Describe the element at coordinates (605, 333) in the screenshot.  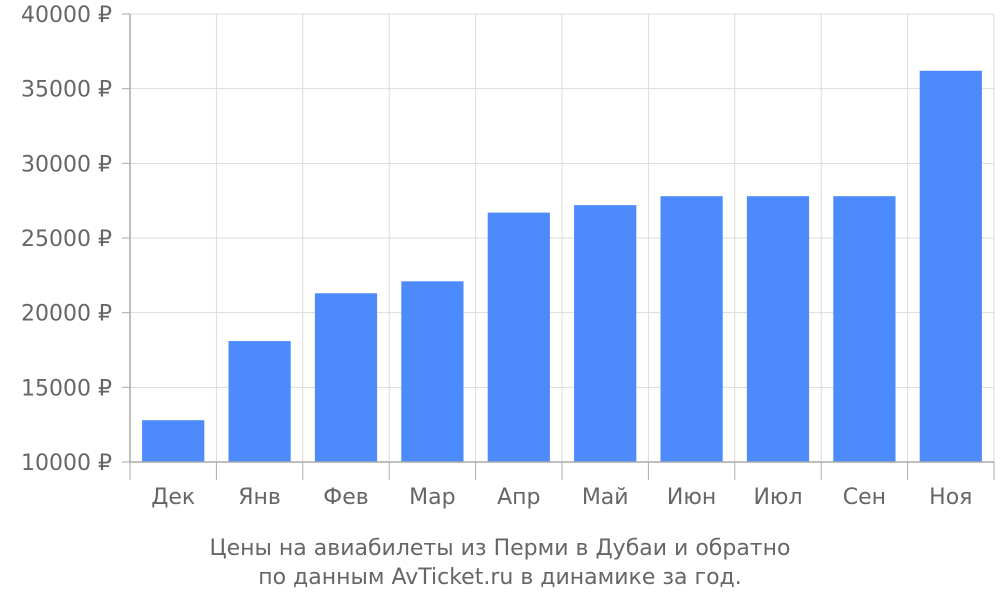
I see `bar-Май` at that location.